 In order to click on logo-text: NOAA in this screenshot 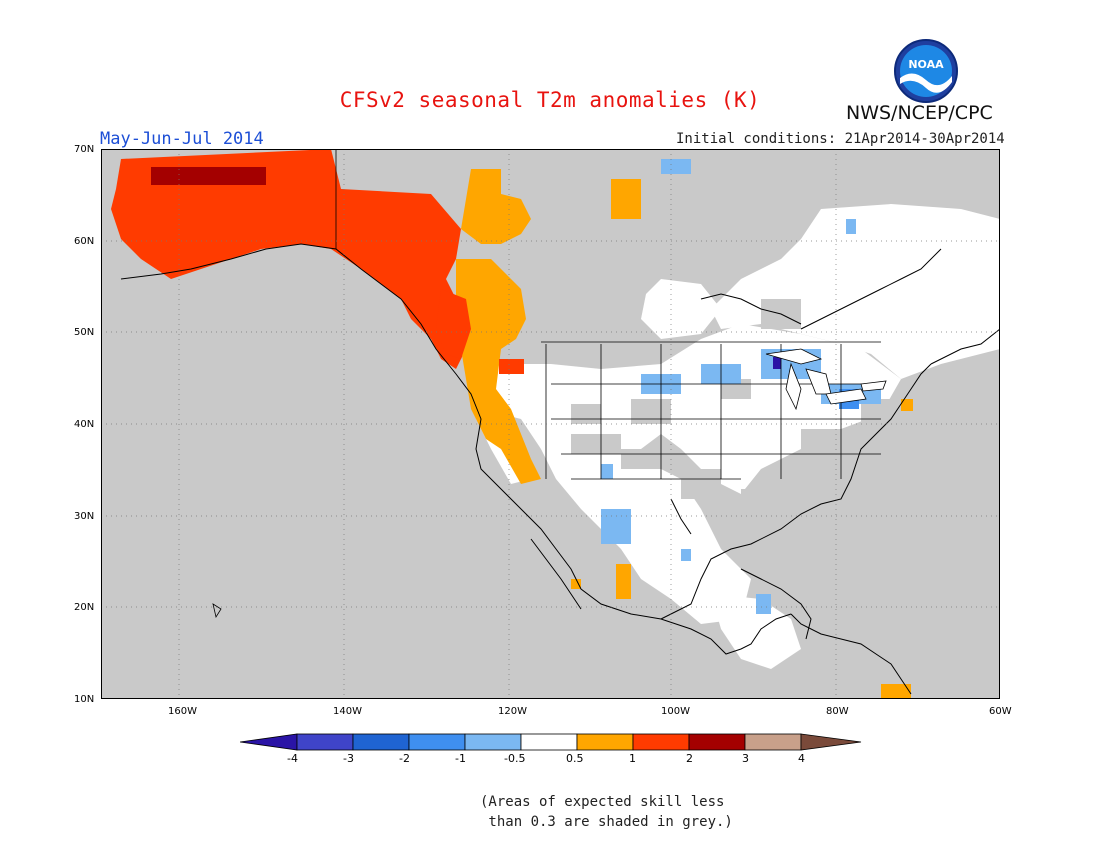, I will do `click(926, 64)`.